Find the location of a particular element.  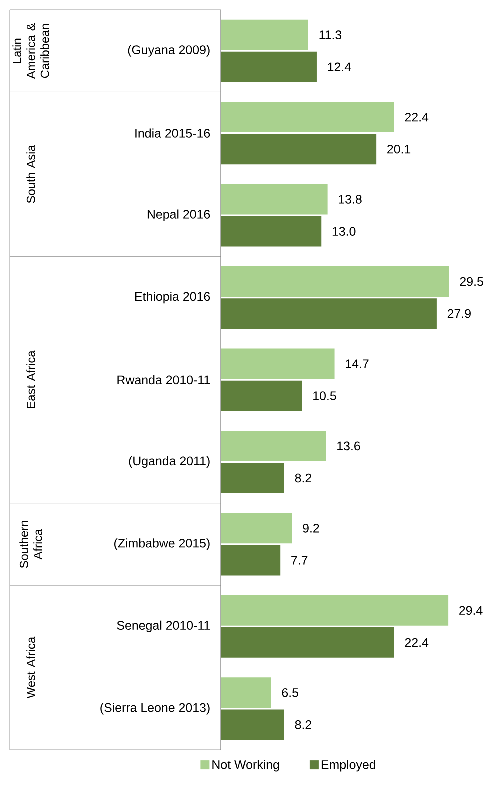

data-label: 10.5 is located at coordinates (325, 396).